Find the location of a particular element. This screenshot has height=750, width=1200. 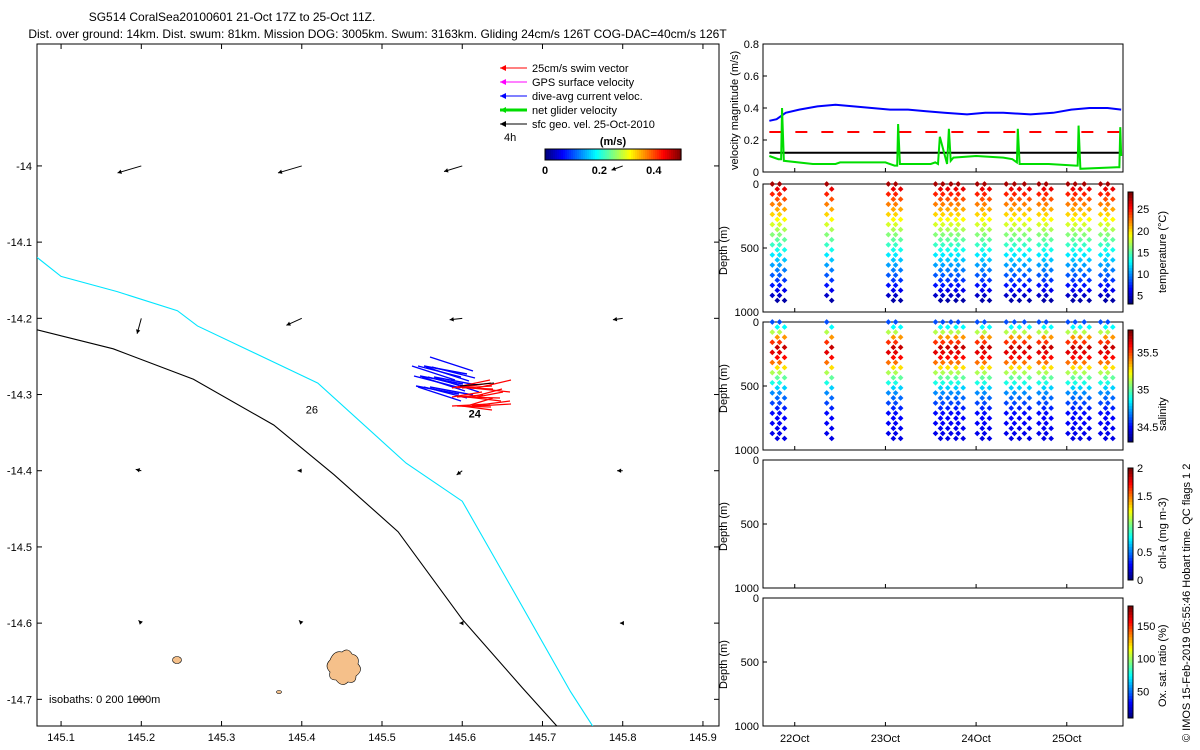

chl-a-colorbar-frame is located at coordinates (1130, 524).